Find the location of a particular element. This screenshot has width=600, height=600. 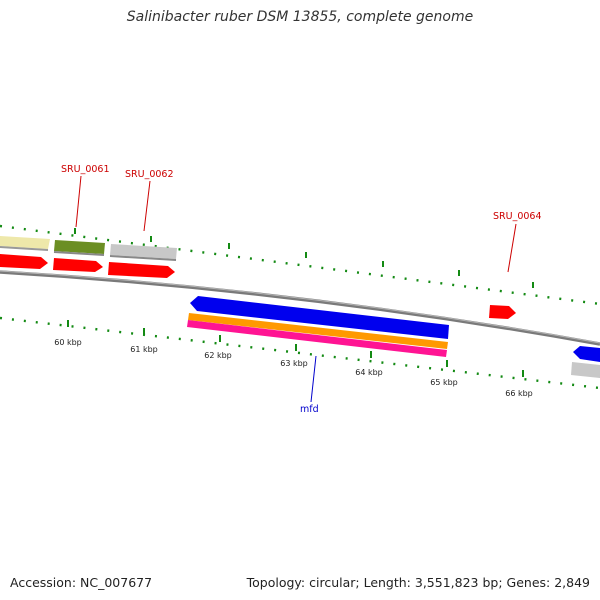

gene-label-mfd: mfd is located at coordinates (309, 409).